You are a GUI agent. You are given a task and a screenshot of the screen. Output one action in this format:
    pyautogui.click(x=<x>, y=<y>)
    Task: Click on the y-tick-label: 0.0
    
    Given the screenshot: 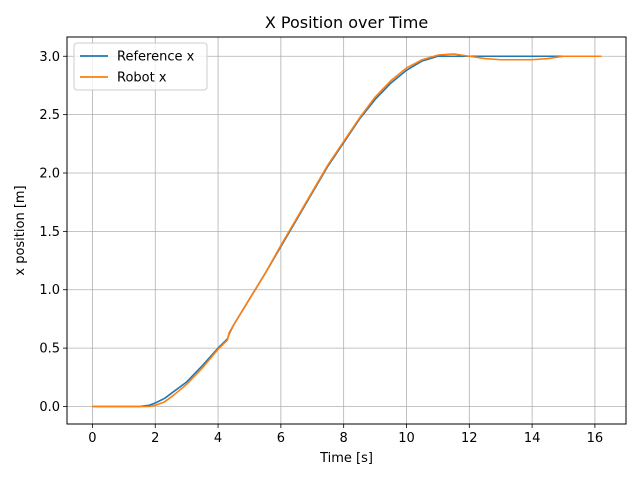 What is the action you would take?
    pyautogui.click(x=49, y=407)
    